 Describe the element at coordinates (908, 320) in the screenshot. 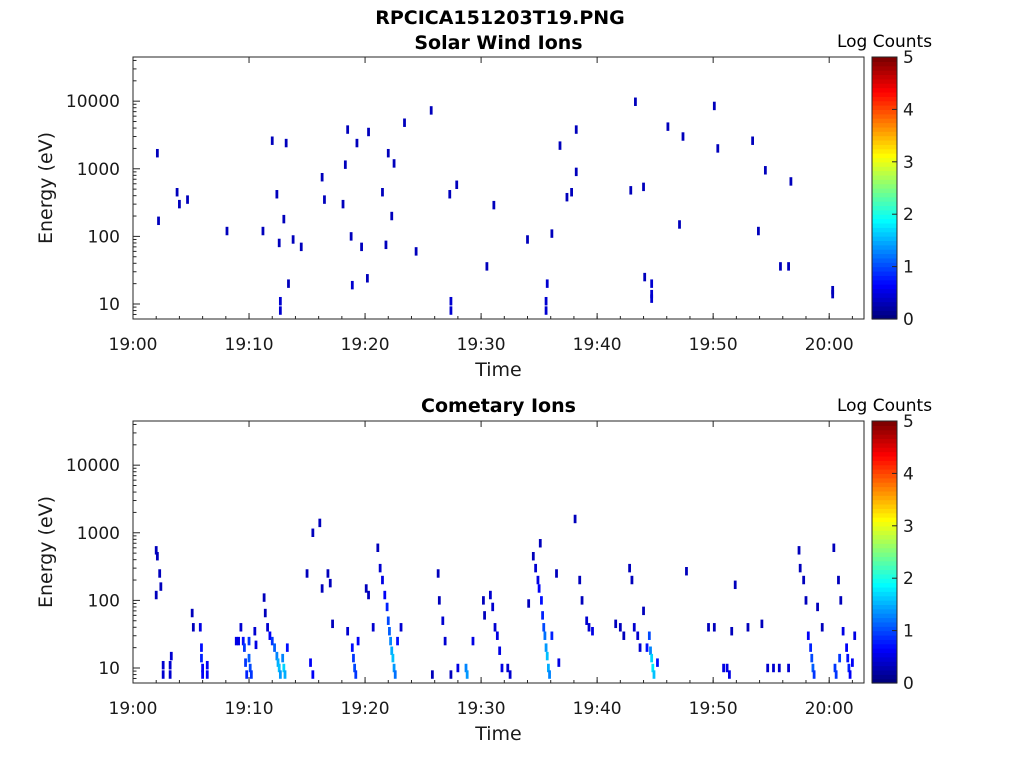

I see `colorbar-tick-label: 0` at that location.